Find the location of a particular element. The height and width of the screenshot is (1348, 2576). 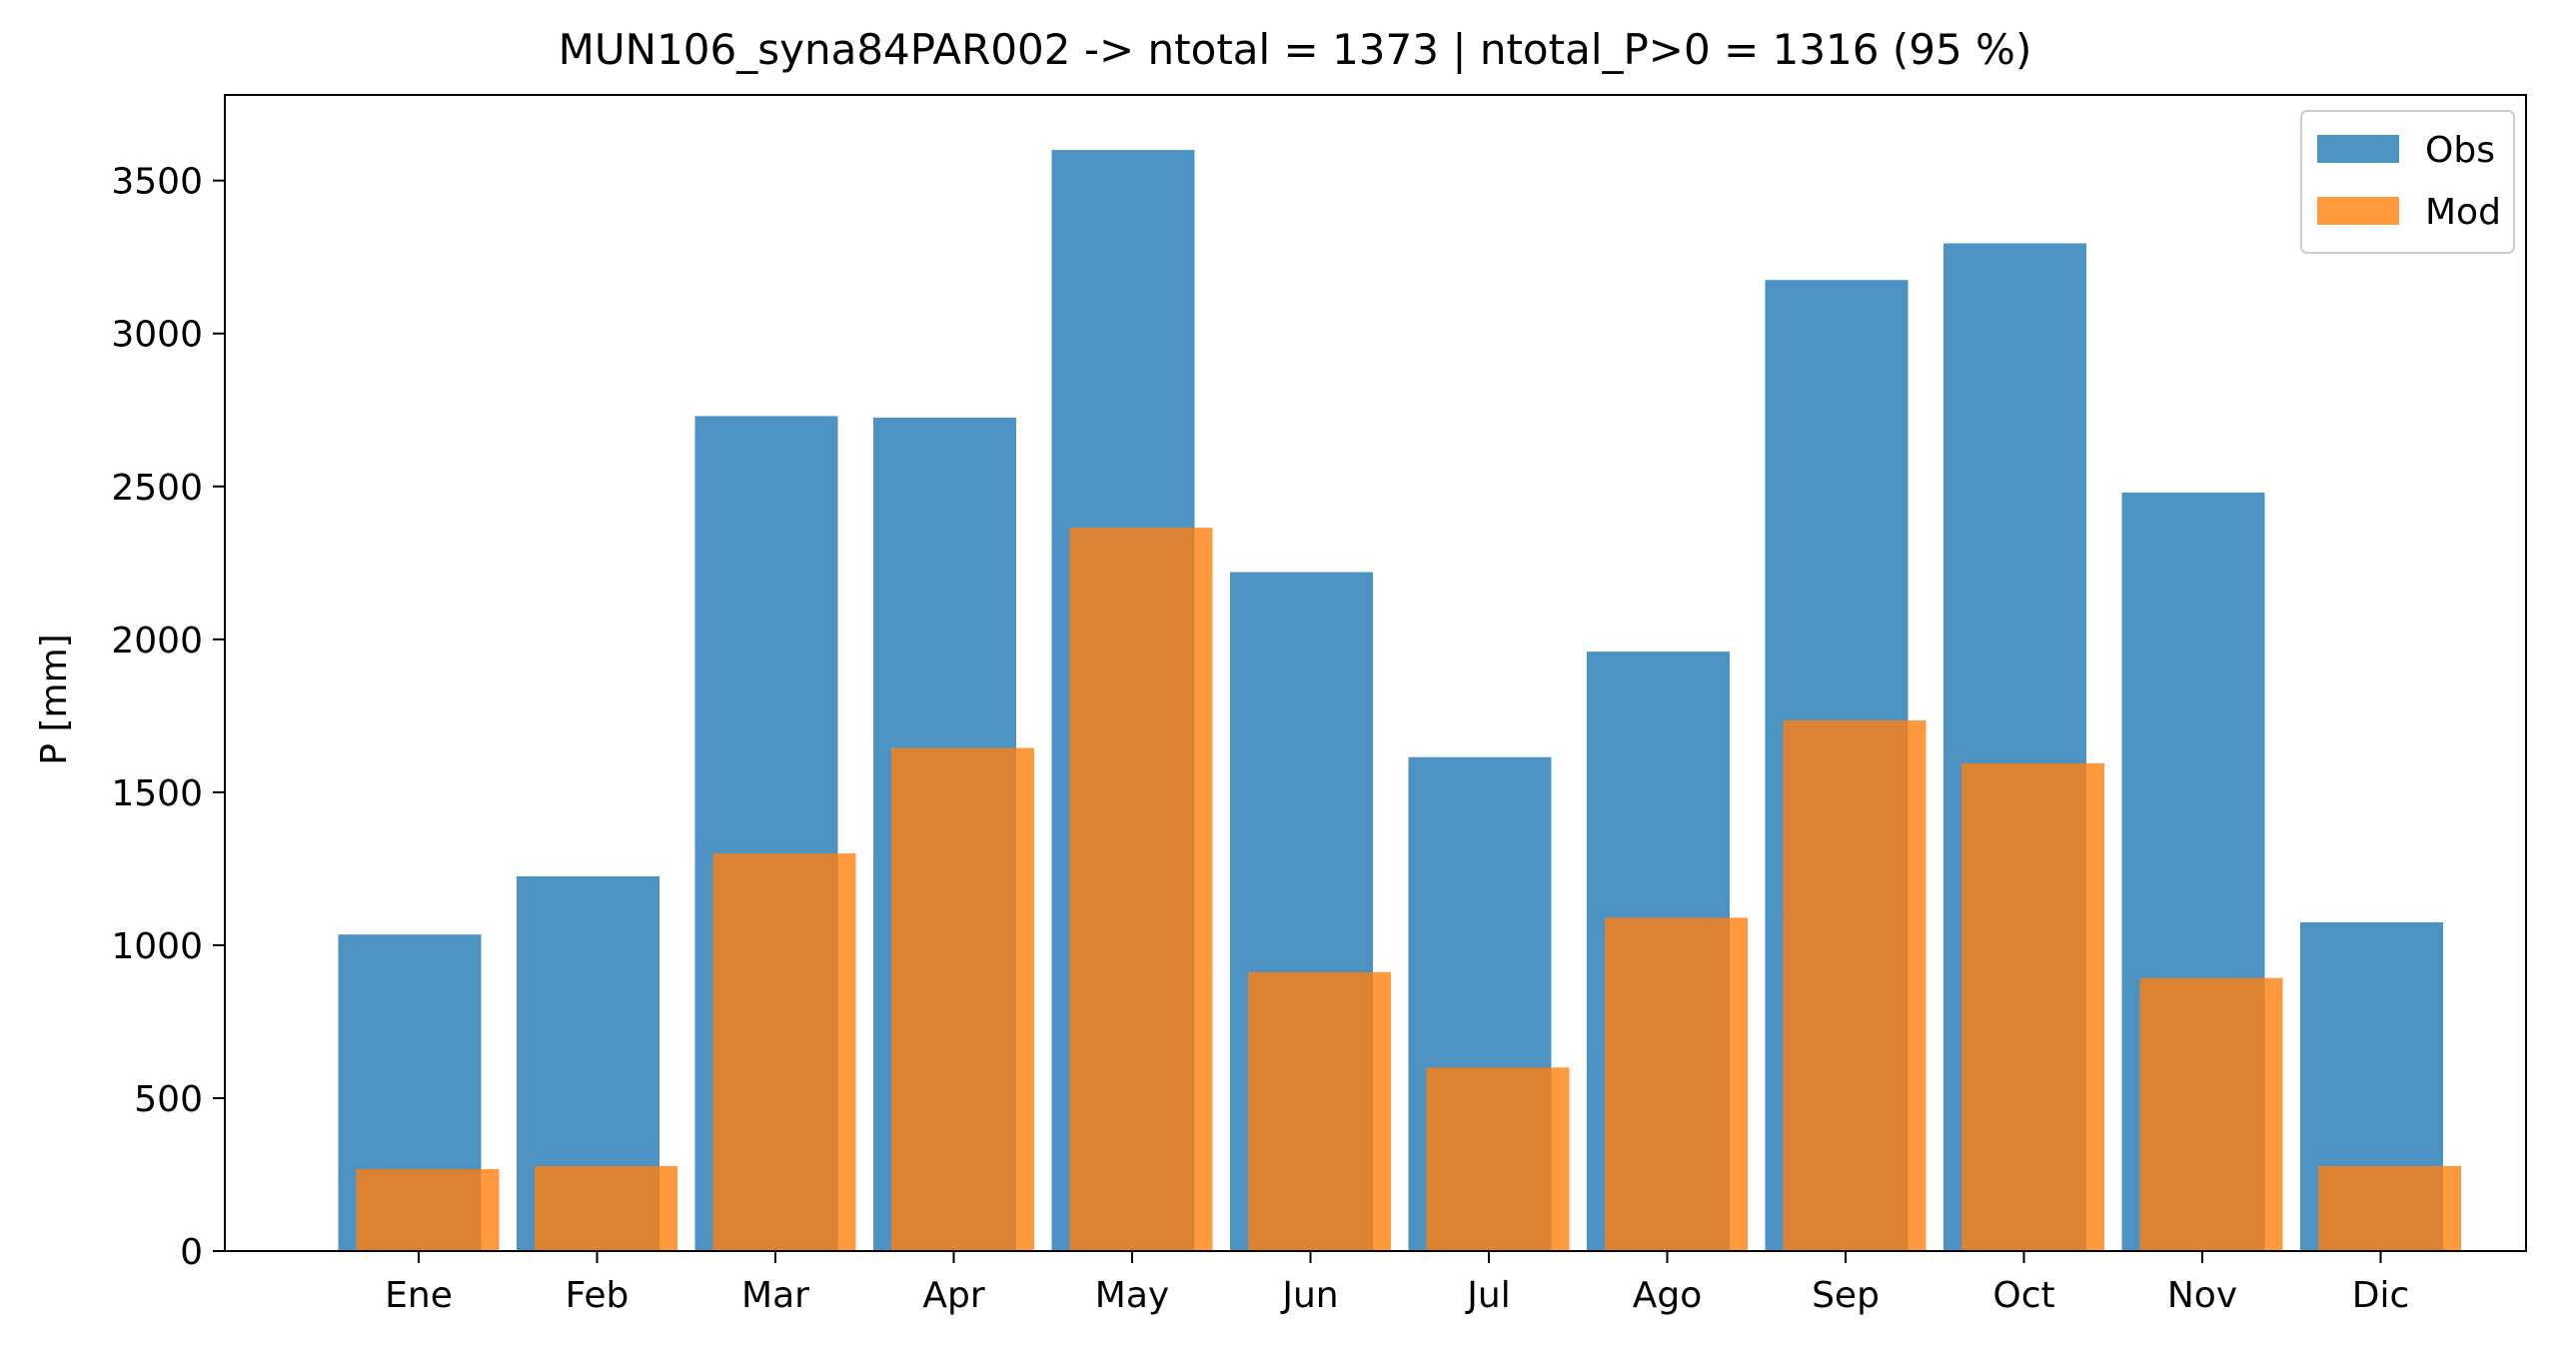

bar-mod-oct is located at coordinates (2032, 1007).